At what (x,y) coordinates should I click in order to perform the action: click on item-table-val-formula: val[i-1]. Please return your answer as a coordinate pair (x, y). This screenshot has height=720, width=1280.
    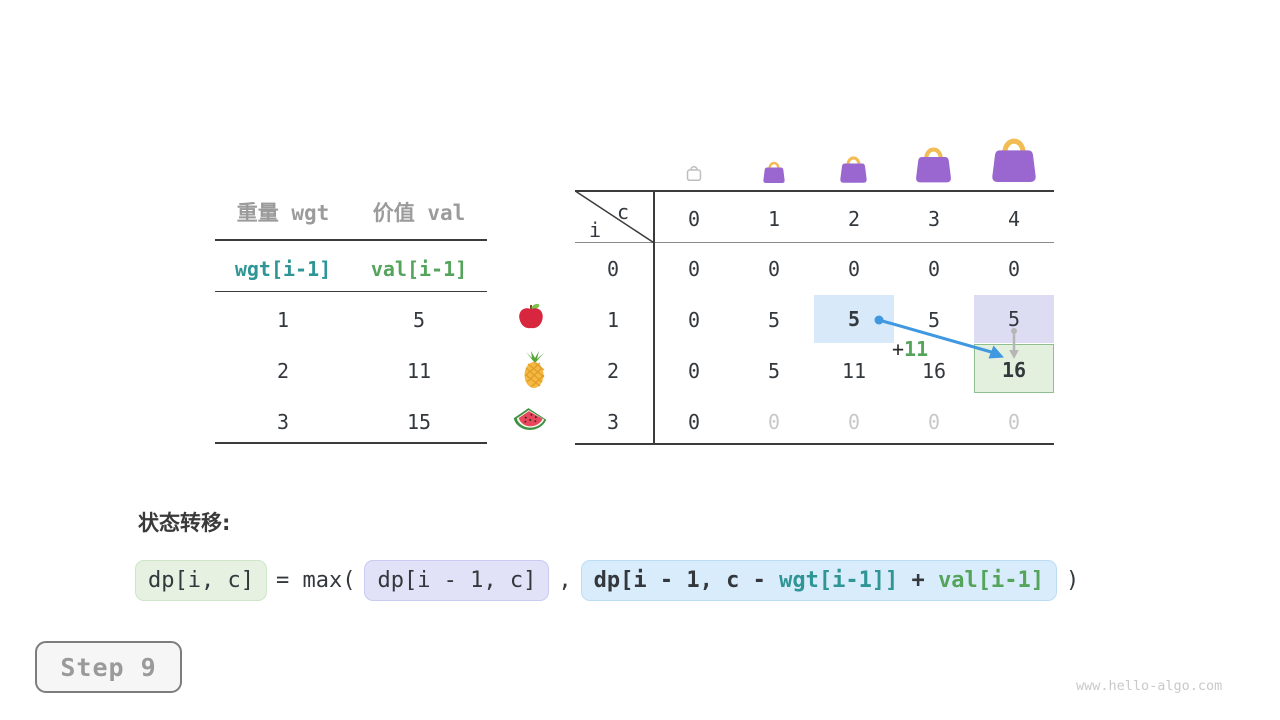
    Looking at the image, I should click on (419, 269).